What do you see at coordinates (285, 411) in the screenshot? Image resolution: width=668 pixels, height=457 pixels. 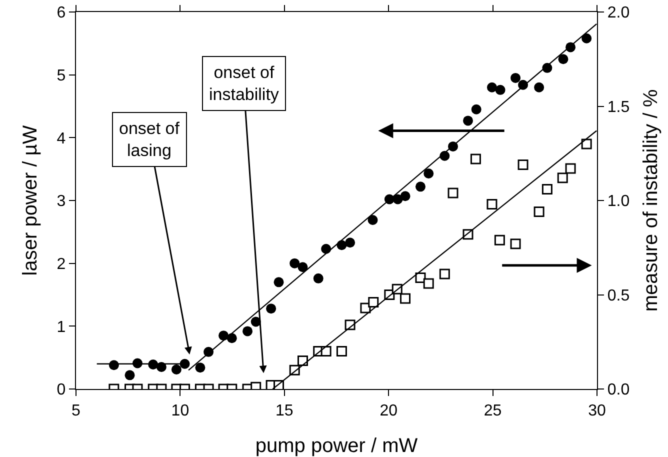 I see `x-tick-label: 15` at bounding box center [285, 411].